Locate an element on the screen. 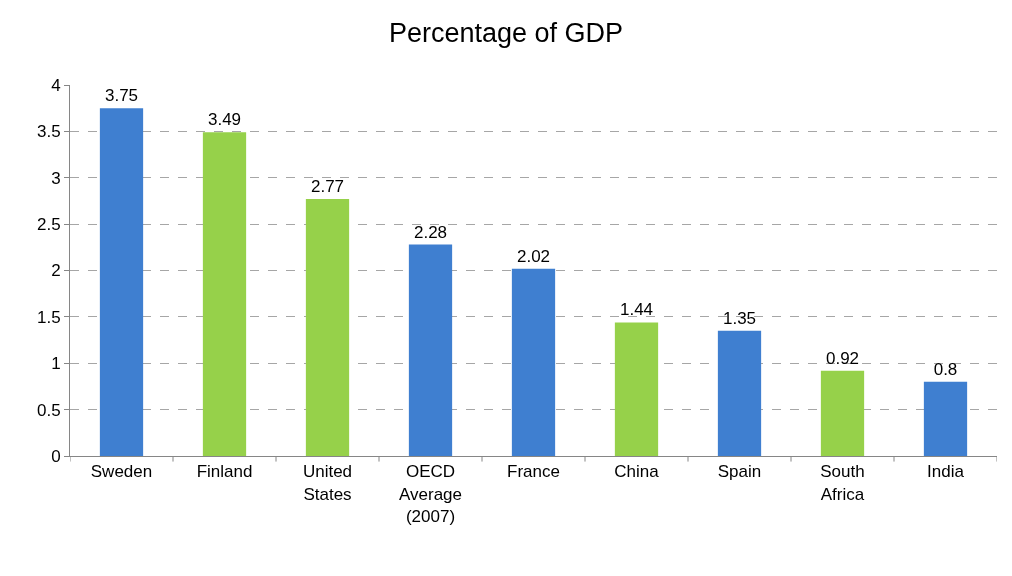 The width and height of the screenshot is (1012, 576). data-label: 2.77 is located at coordinates (327, 187).